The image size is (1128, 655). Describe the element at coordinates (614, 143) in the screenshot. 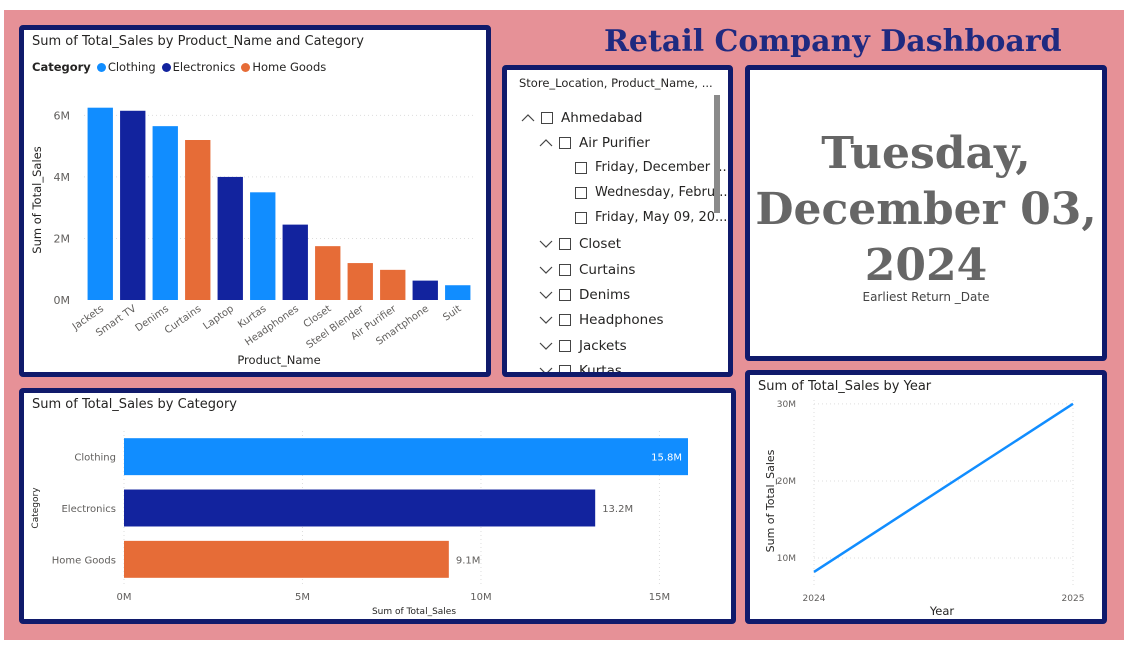

I see `slicer-item-label: Air Purifier` at that location.